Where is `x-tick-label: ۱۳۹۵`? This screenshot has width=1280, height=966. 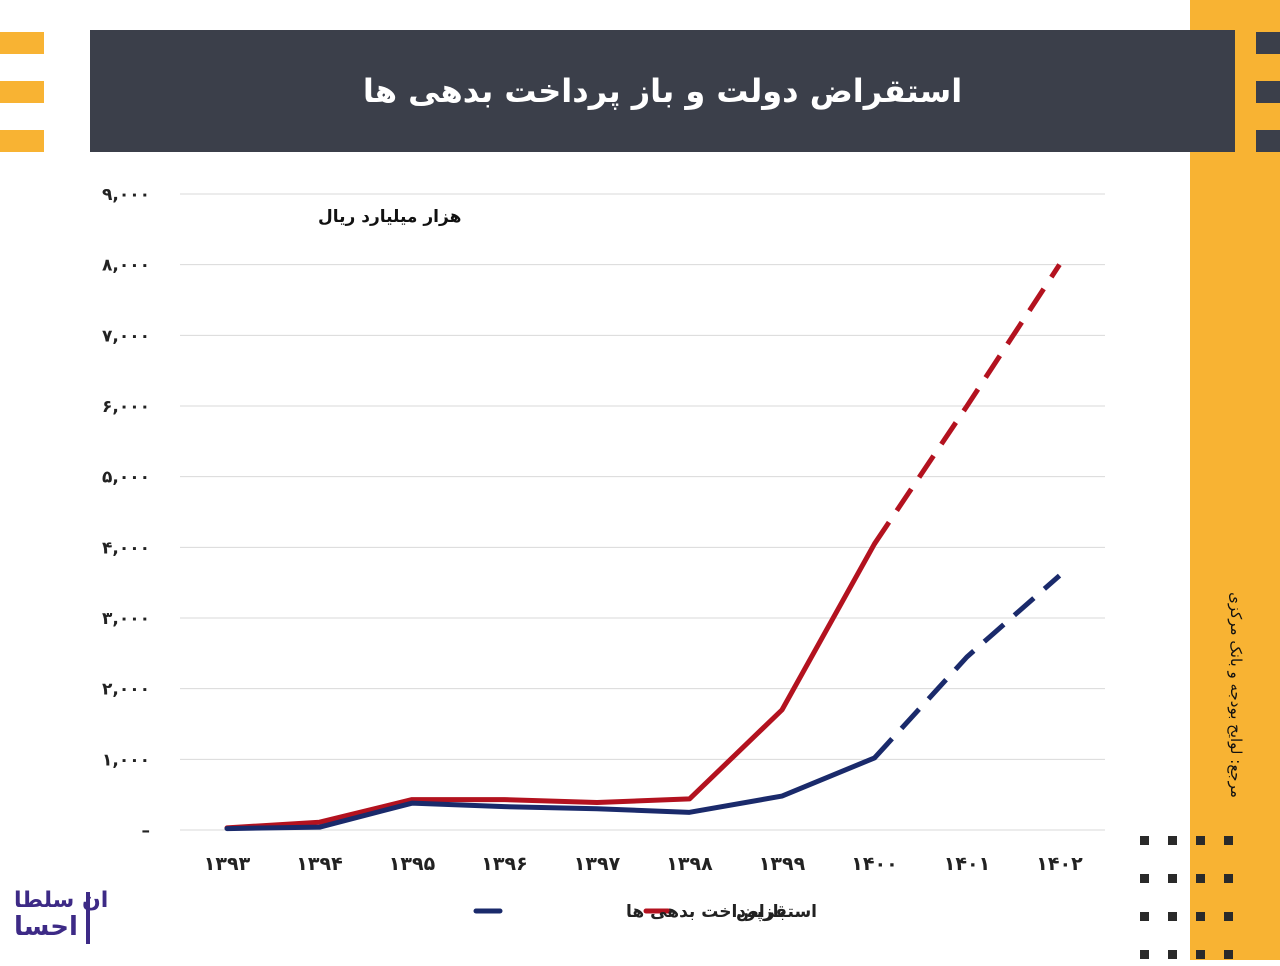
x-tick-label: ۱۳۹۵ is located at coordinates (412, 864).